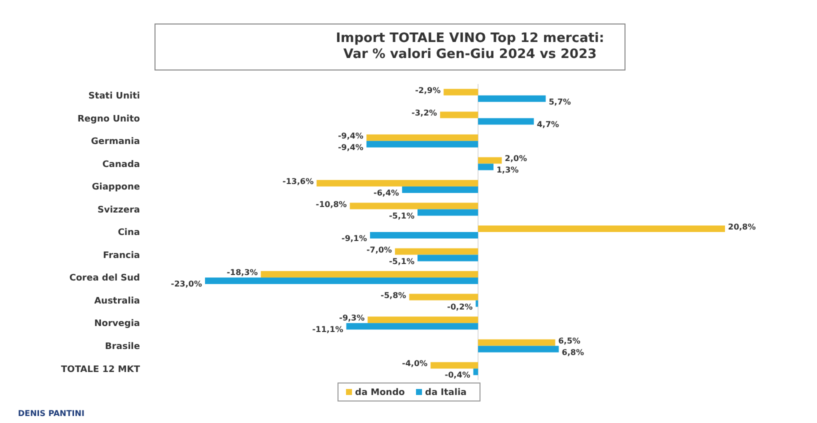  Describe the element at coordinates (118, 210) in the screenshot. I see `y-tick-label: Svizzera` at that location.